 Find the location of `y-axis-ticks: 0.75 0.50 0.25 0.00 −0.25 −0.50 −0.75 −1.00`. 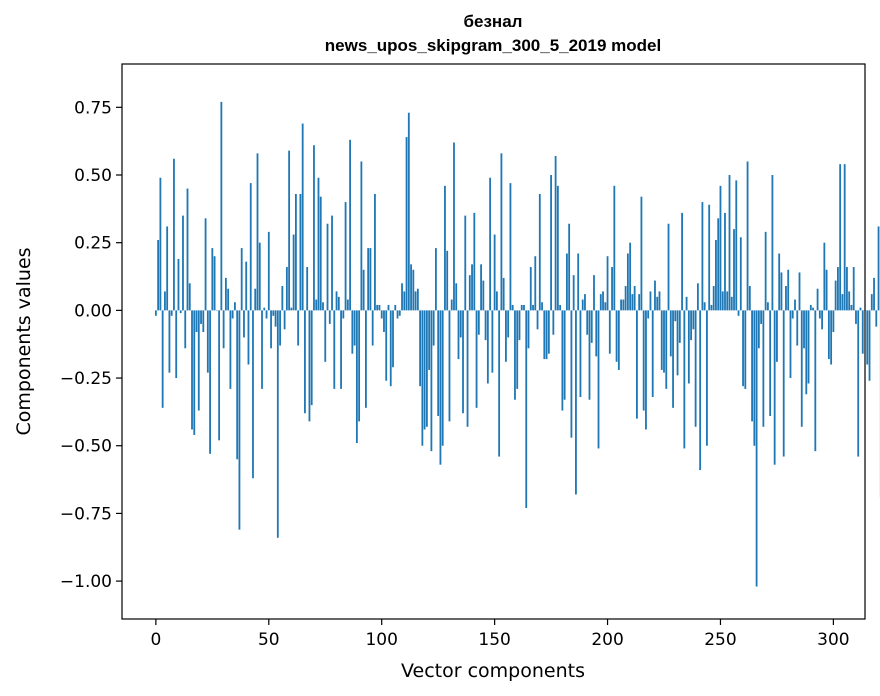

y-axis-ticks: 0.75 0.50 0.25 0.00 −0.25 −0.50 −0.75 −1.00 is located at coordinates (91, 345).